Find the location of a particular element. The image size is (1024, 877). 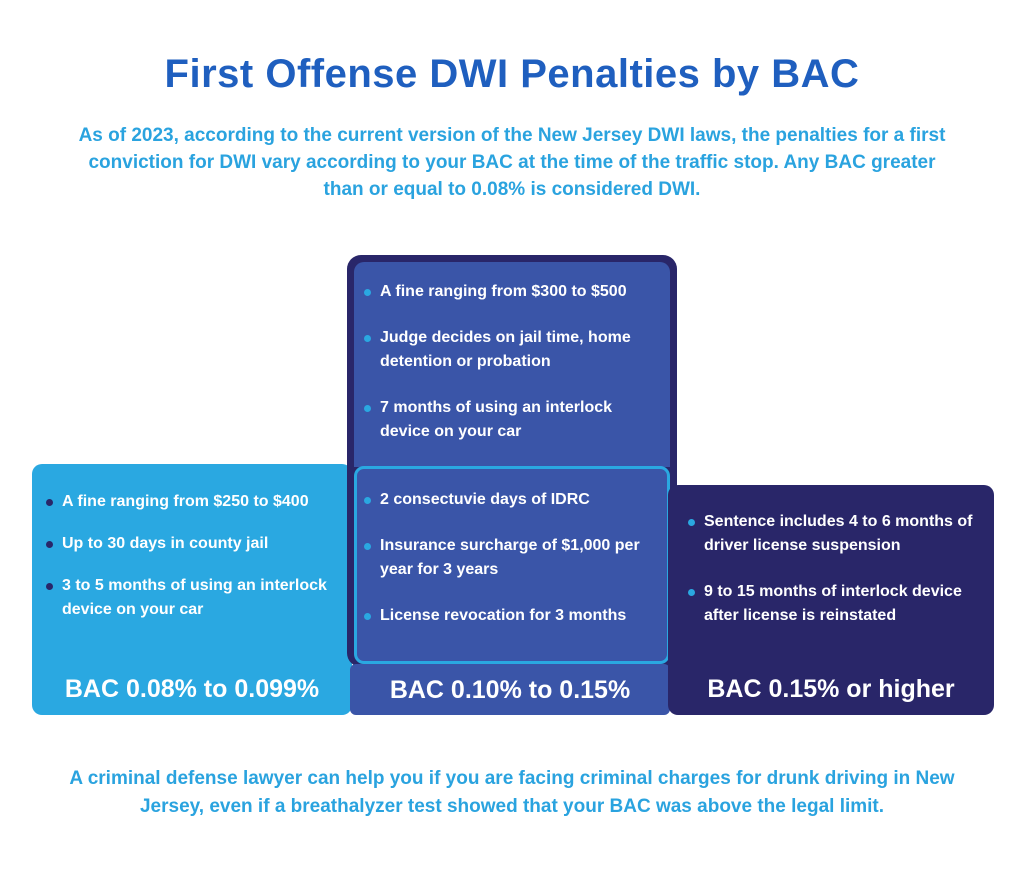

bac-mid-label: BAC 0.10% to 0.15% is located at coordinates (510, 690).